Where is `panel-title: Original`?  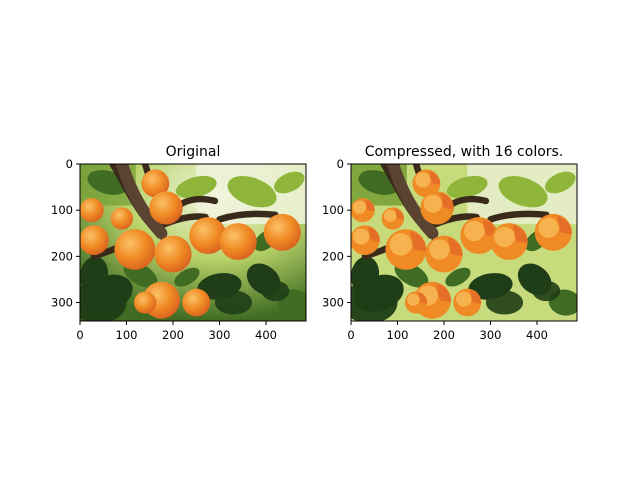
panel-title: Original is located at coordinates (193, 152).